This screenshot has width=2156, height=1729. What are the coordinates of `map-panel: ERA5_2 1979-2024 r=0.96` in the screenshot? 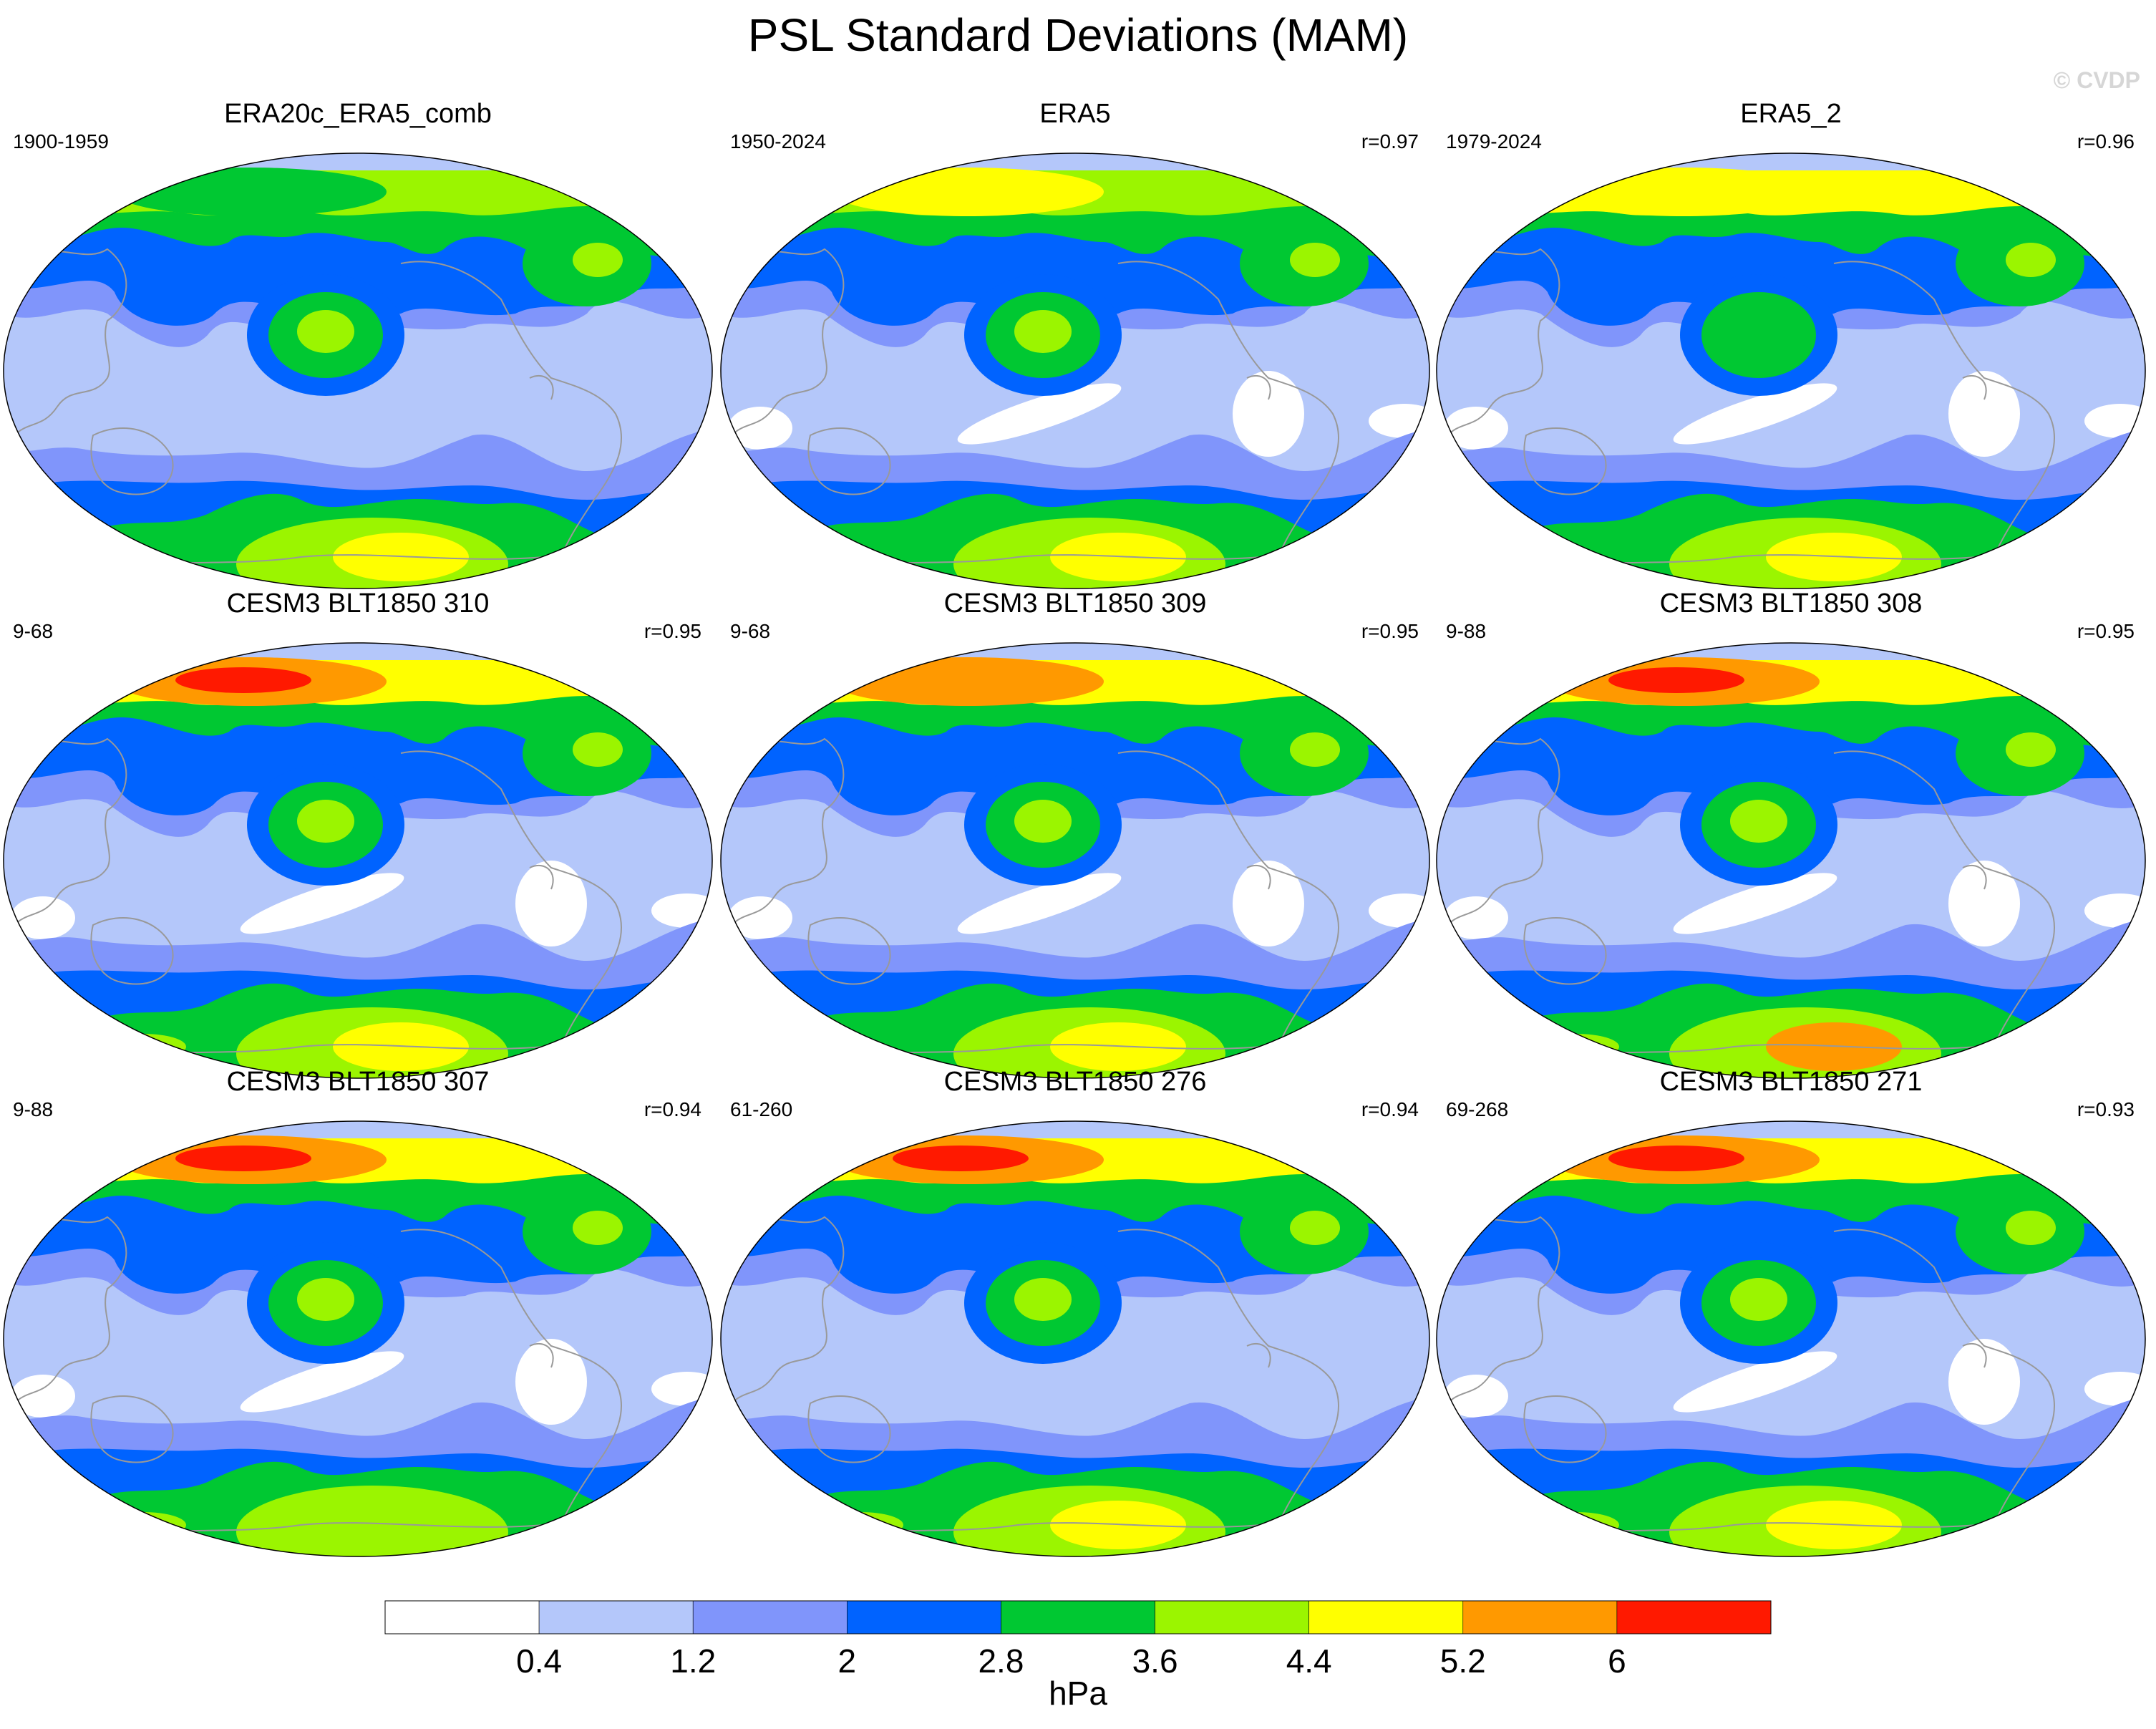 It's located at (1791, 346).